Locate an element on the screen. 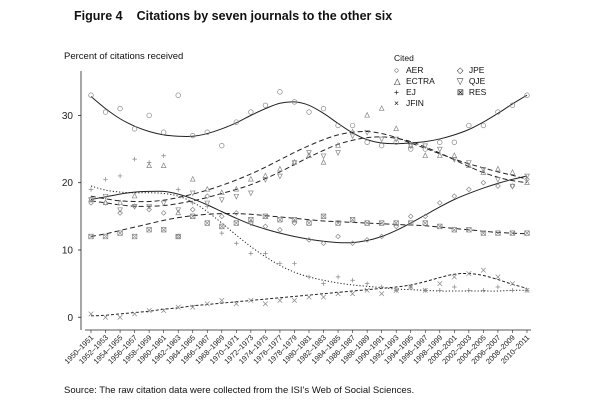  trend-line-aer is located at coordinates (309, 119).